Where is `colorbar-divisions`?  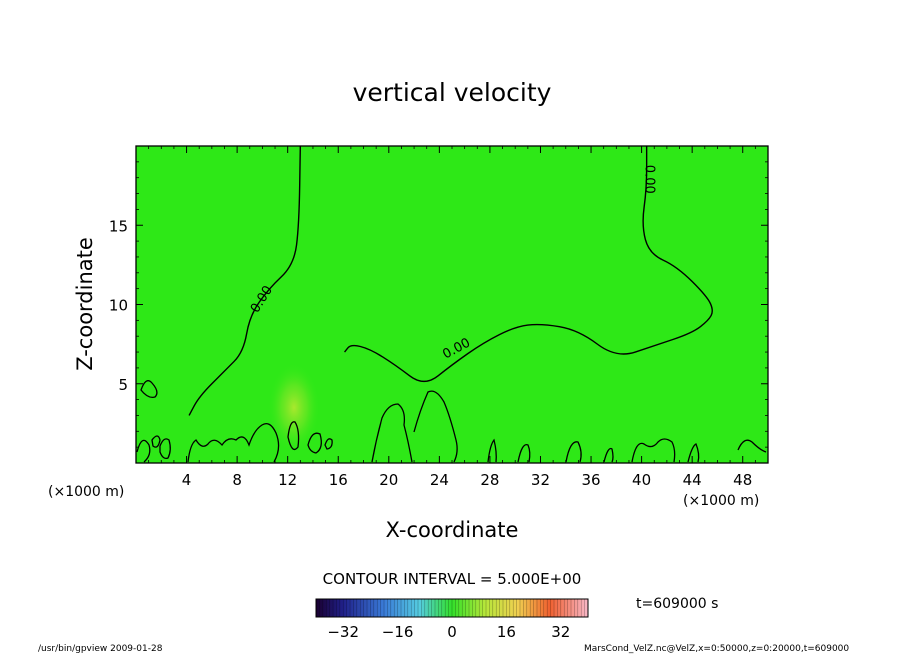 colorbar-divisions is located at coordinates (452, 608).